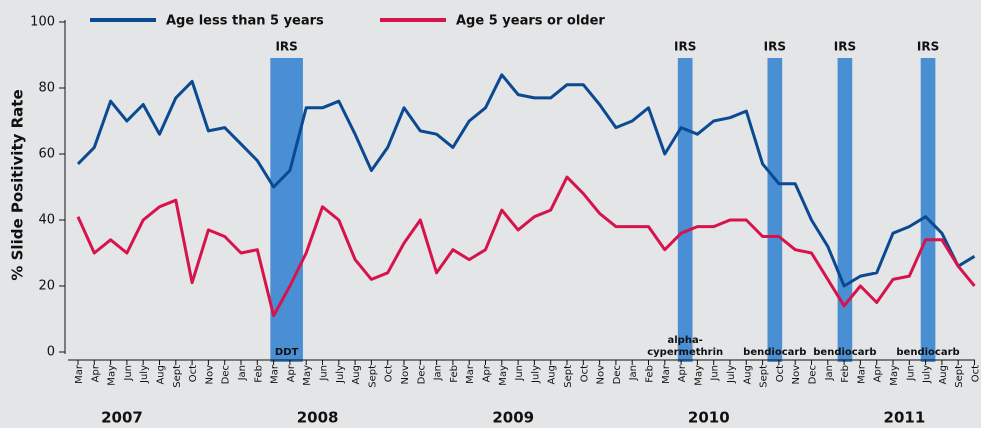 This screenshot has width=981, height=428. I want to click on y-tick-label: 100, so click(42, 22).